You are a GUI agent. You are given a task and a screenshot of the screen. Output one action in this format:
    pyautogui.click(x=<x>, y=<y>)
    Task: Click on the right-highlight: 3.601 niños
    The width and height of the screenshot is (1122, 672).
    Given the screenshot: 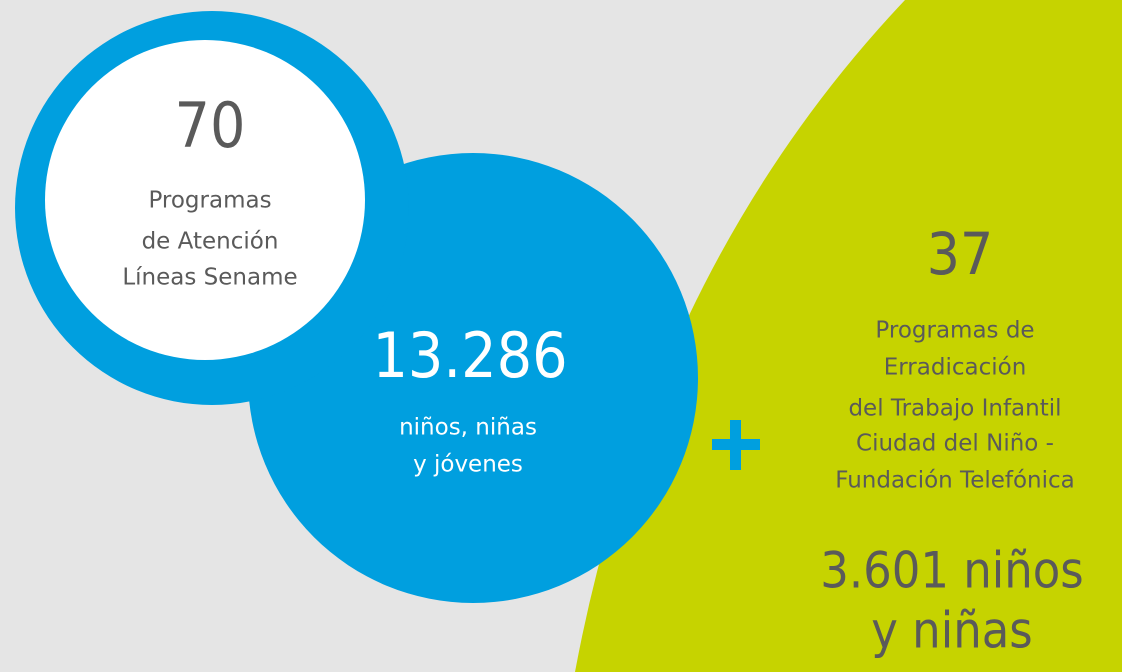 What is the action you would take?
    pyautogui.click(x=952, y=571)
    